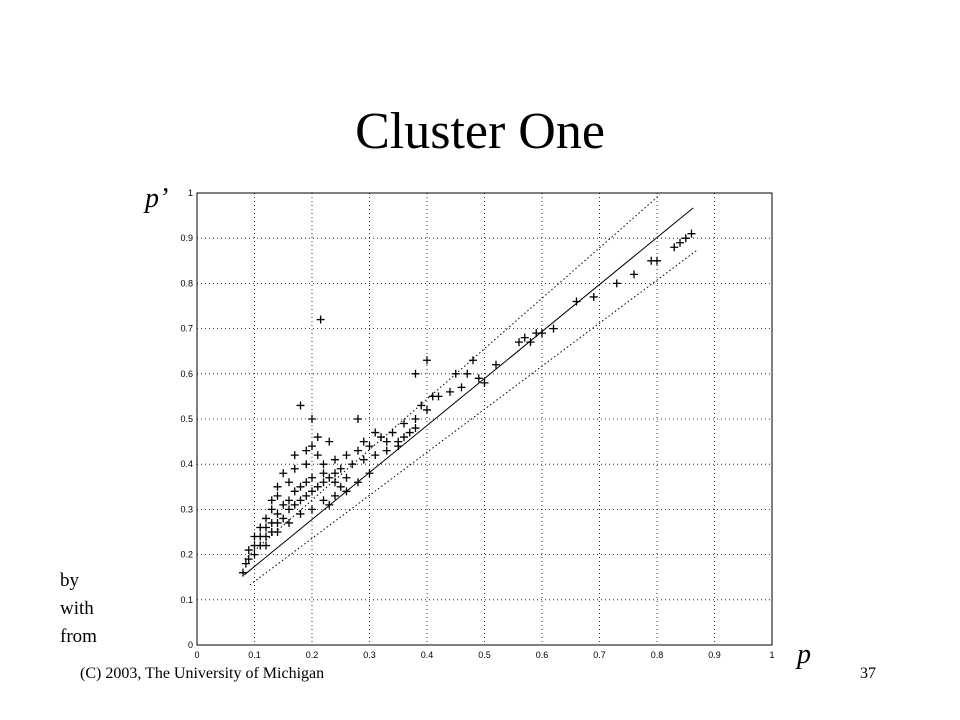  What do you see at coordinates (186, 283) in the screenshot?
I see `y-tick-label: 0.8` at bounding box center [186, 283].